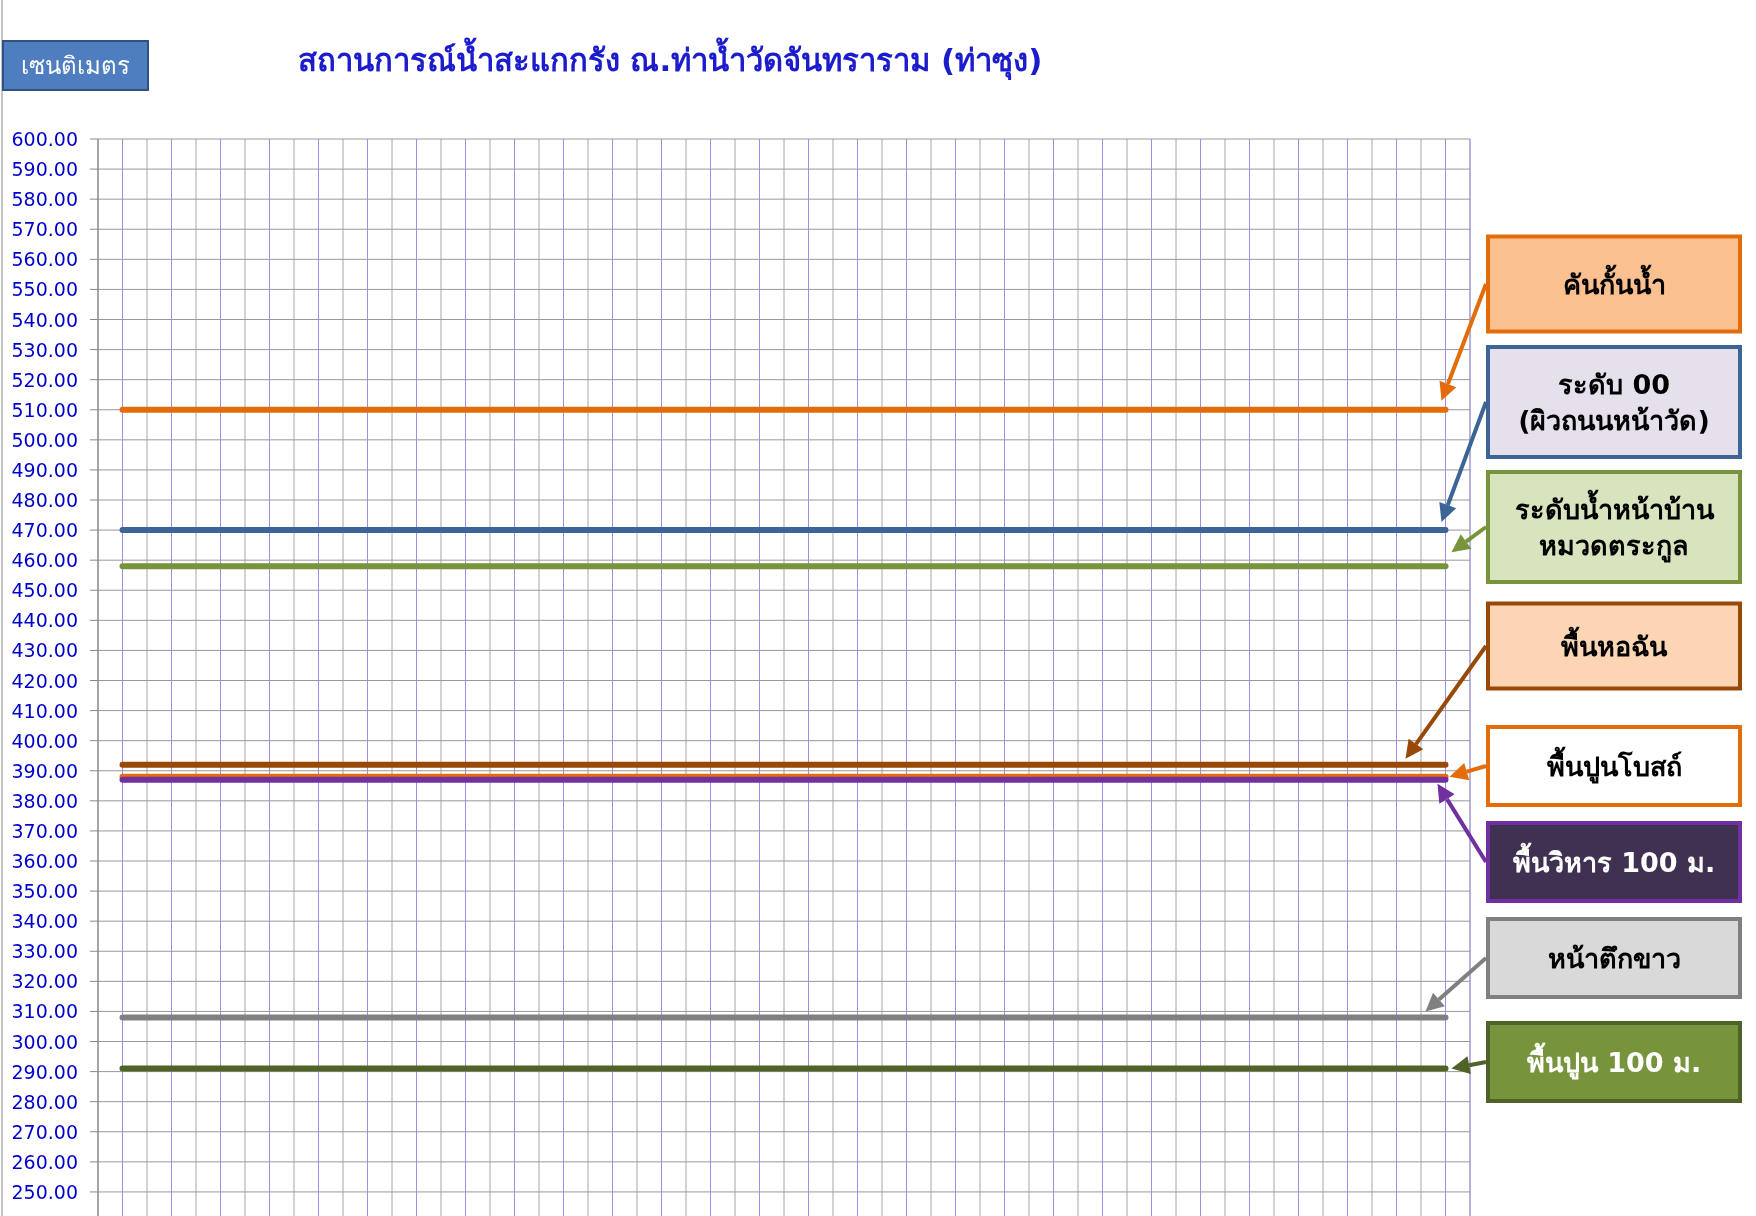 This screenshot has width=1756, height=1216. What do you see at coordinates (44, 409) in the screenshot?
I see `y-tick-label: 510.00` at bounding box center [44, 409].